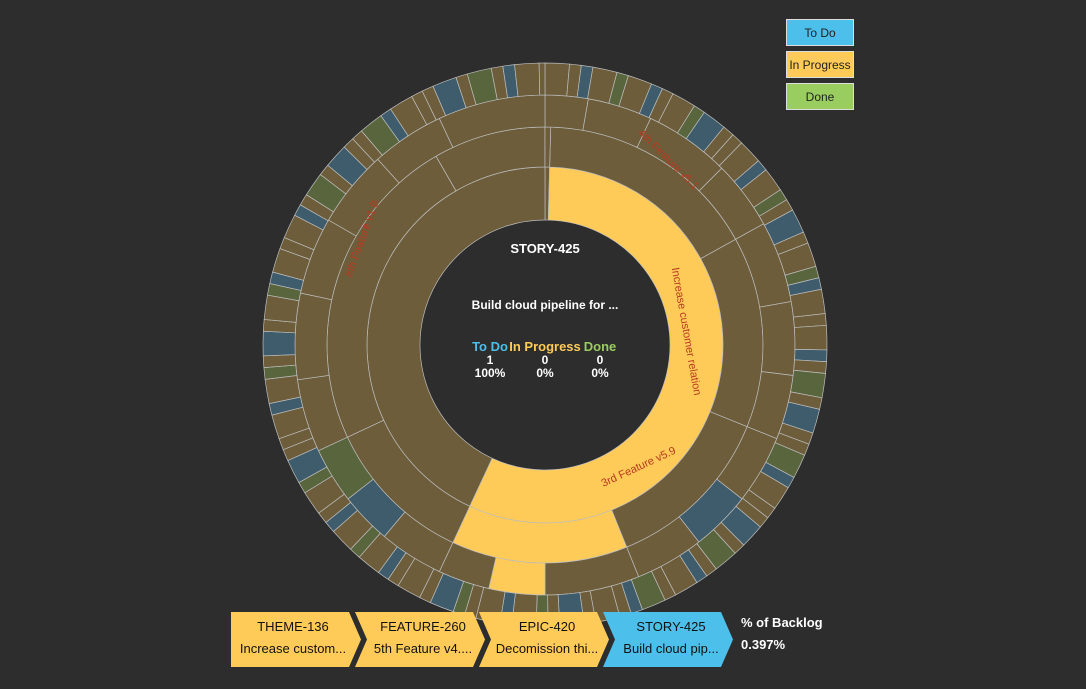 This screenshot has width=1086, height=689. Describe the element at coordinates (820, 64) in the screenshot. I see `legend-in-progress: In Progress` at that location.